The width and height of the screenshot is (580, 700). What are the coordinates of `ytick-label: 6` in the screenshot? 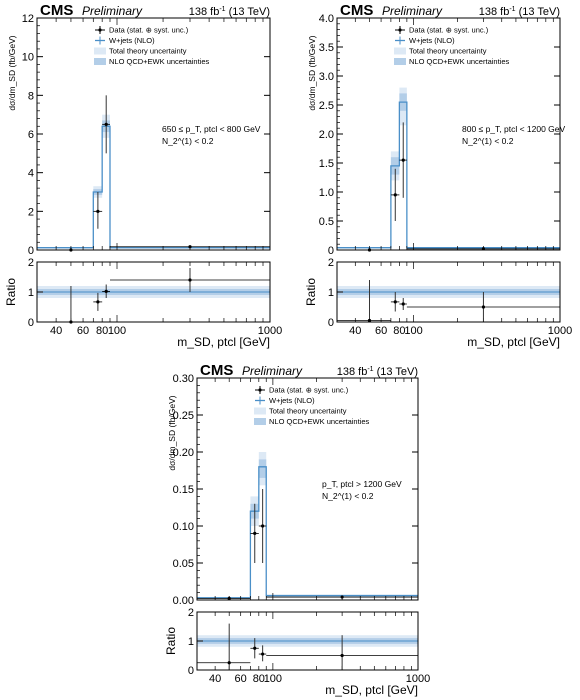 It's located at (31, 135).